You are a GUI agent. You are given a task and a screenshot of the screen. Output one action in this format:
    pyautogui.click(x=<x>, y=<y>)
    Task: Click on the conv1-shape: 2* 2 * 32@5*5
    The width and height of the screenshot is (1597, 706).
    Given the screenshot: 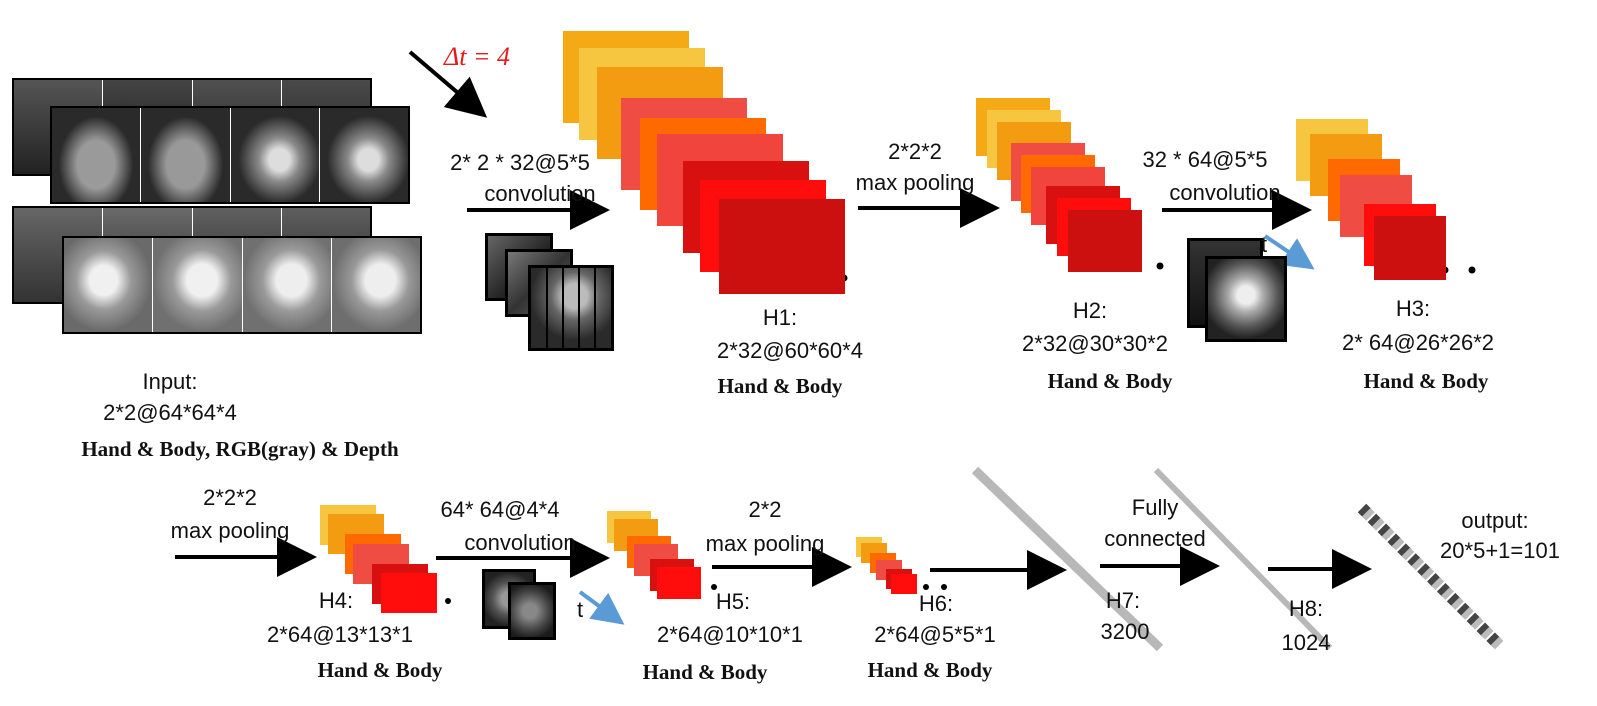 What is the action you would take?
    pyautogui.click(x=520, y=162)
    